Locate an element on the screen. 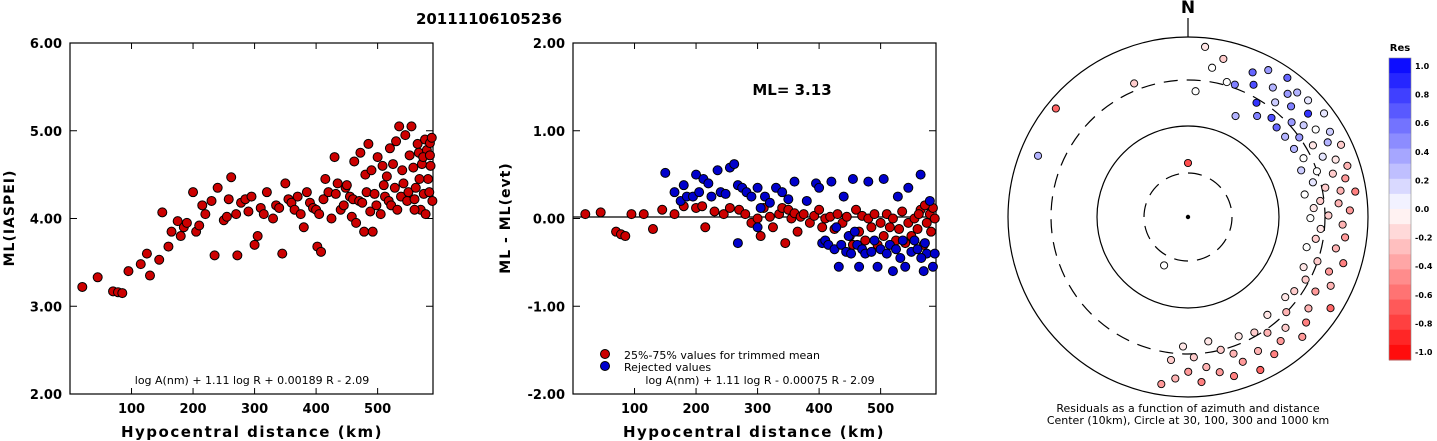 The height and width of the screenshot is (441, 1437). y-tick-label: 4.00 is located at coordinates (46, 220).